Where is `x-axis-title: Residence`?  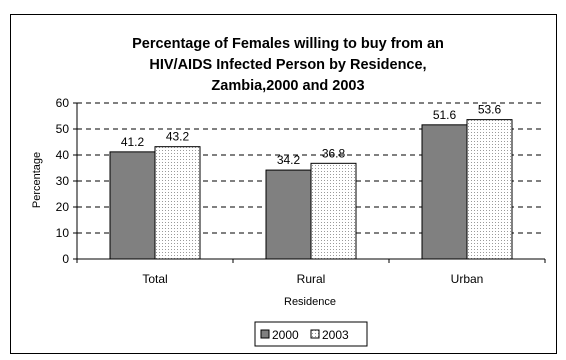 x-axis-title: Residence is located at coordinates (310, 302).